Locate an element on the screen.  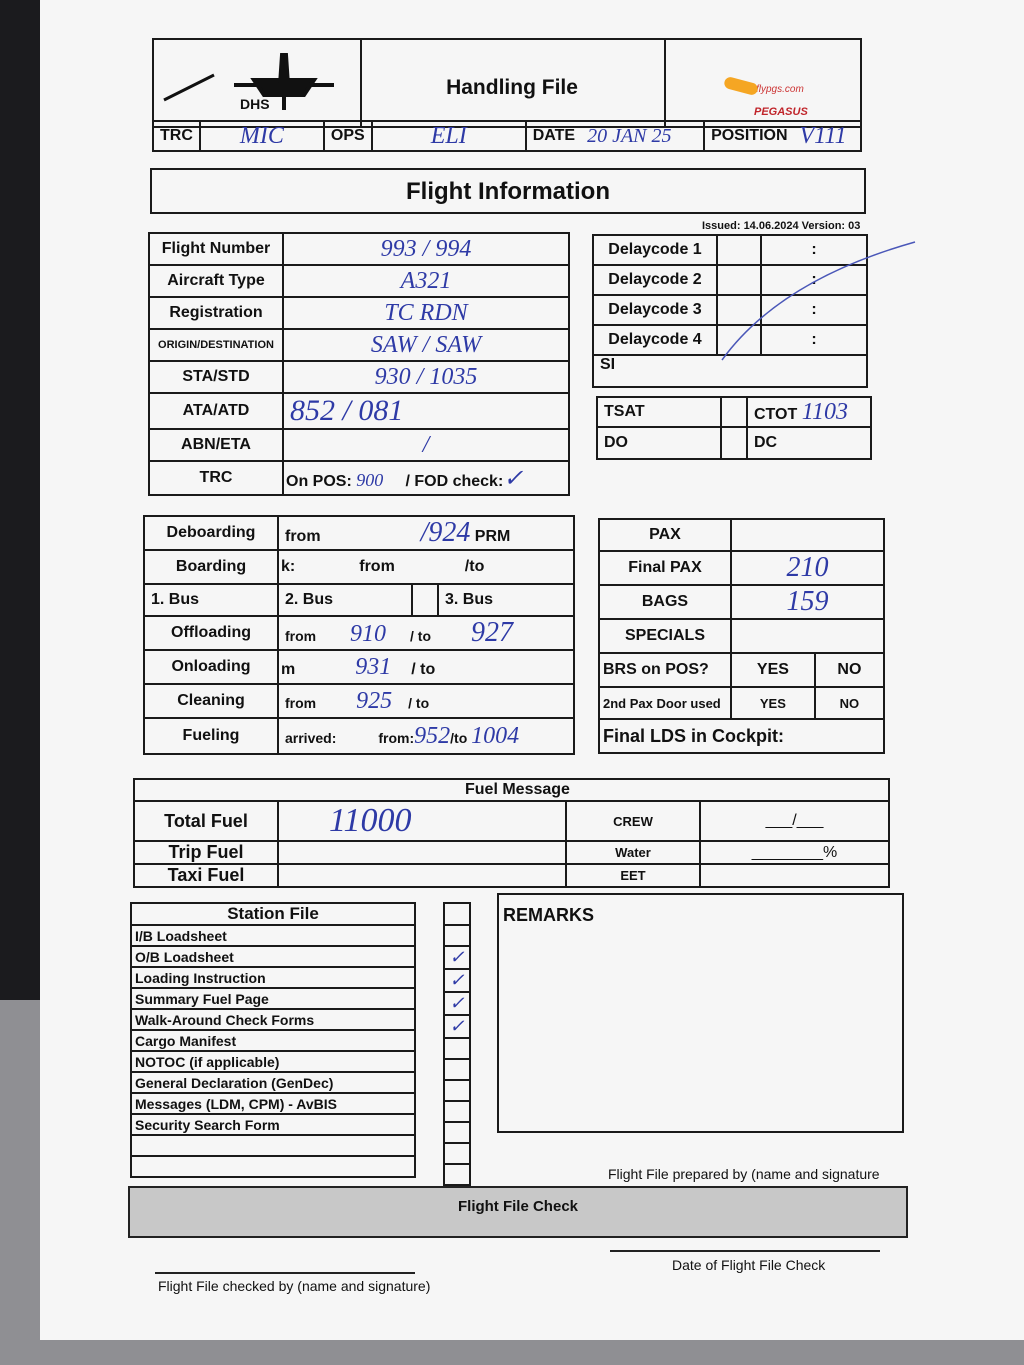
on-pos-value: 900 is located at coordinates (370, 479).